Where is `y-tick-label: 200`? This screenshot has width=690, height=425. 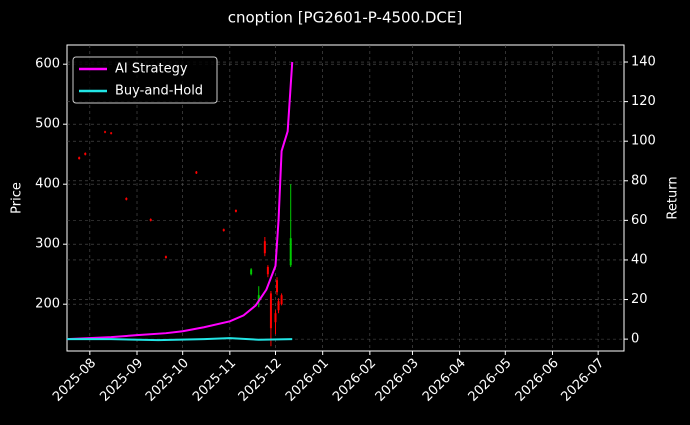 y-tick-label: 200 is located at coordinates (47, 304).